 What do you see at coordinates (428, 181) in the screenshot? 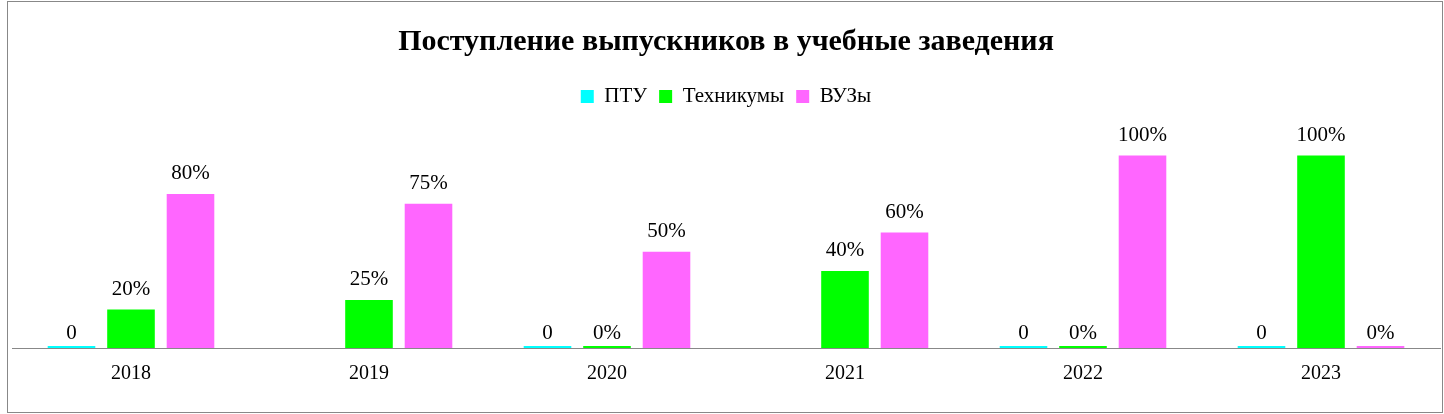
I see `data-label: 75%` at bounding box center [428, 181].